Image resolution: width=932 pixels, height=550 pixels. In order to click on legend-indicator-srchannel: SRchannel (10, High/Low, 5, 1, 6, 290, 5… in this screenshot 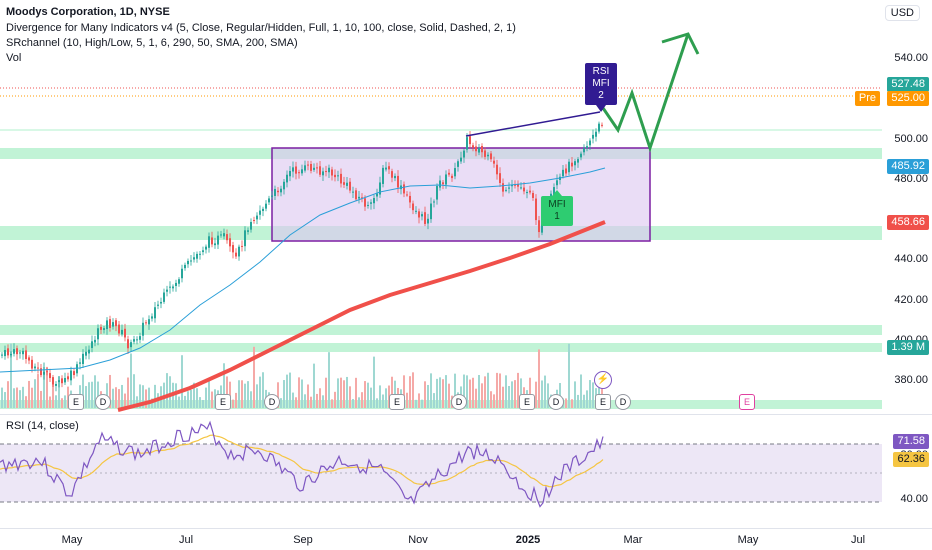, I will do `click(152, 43)`.